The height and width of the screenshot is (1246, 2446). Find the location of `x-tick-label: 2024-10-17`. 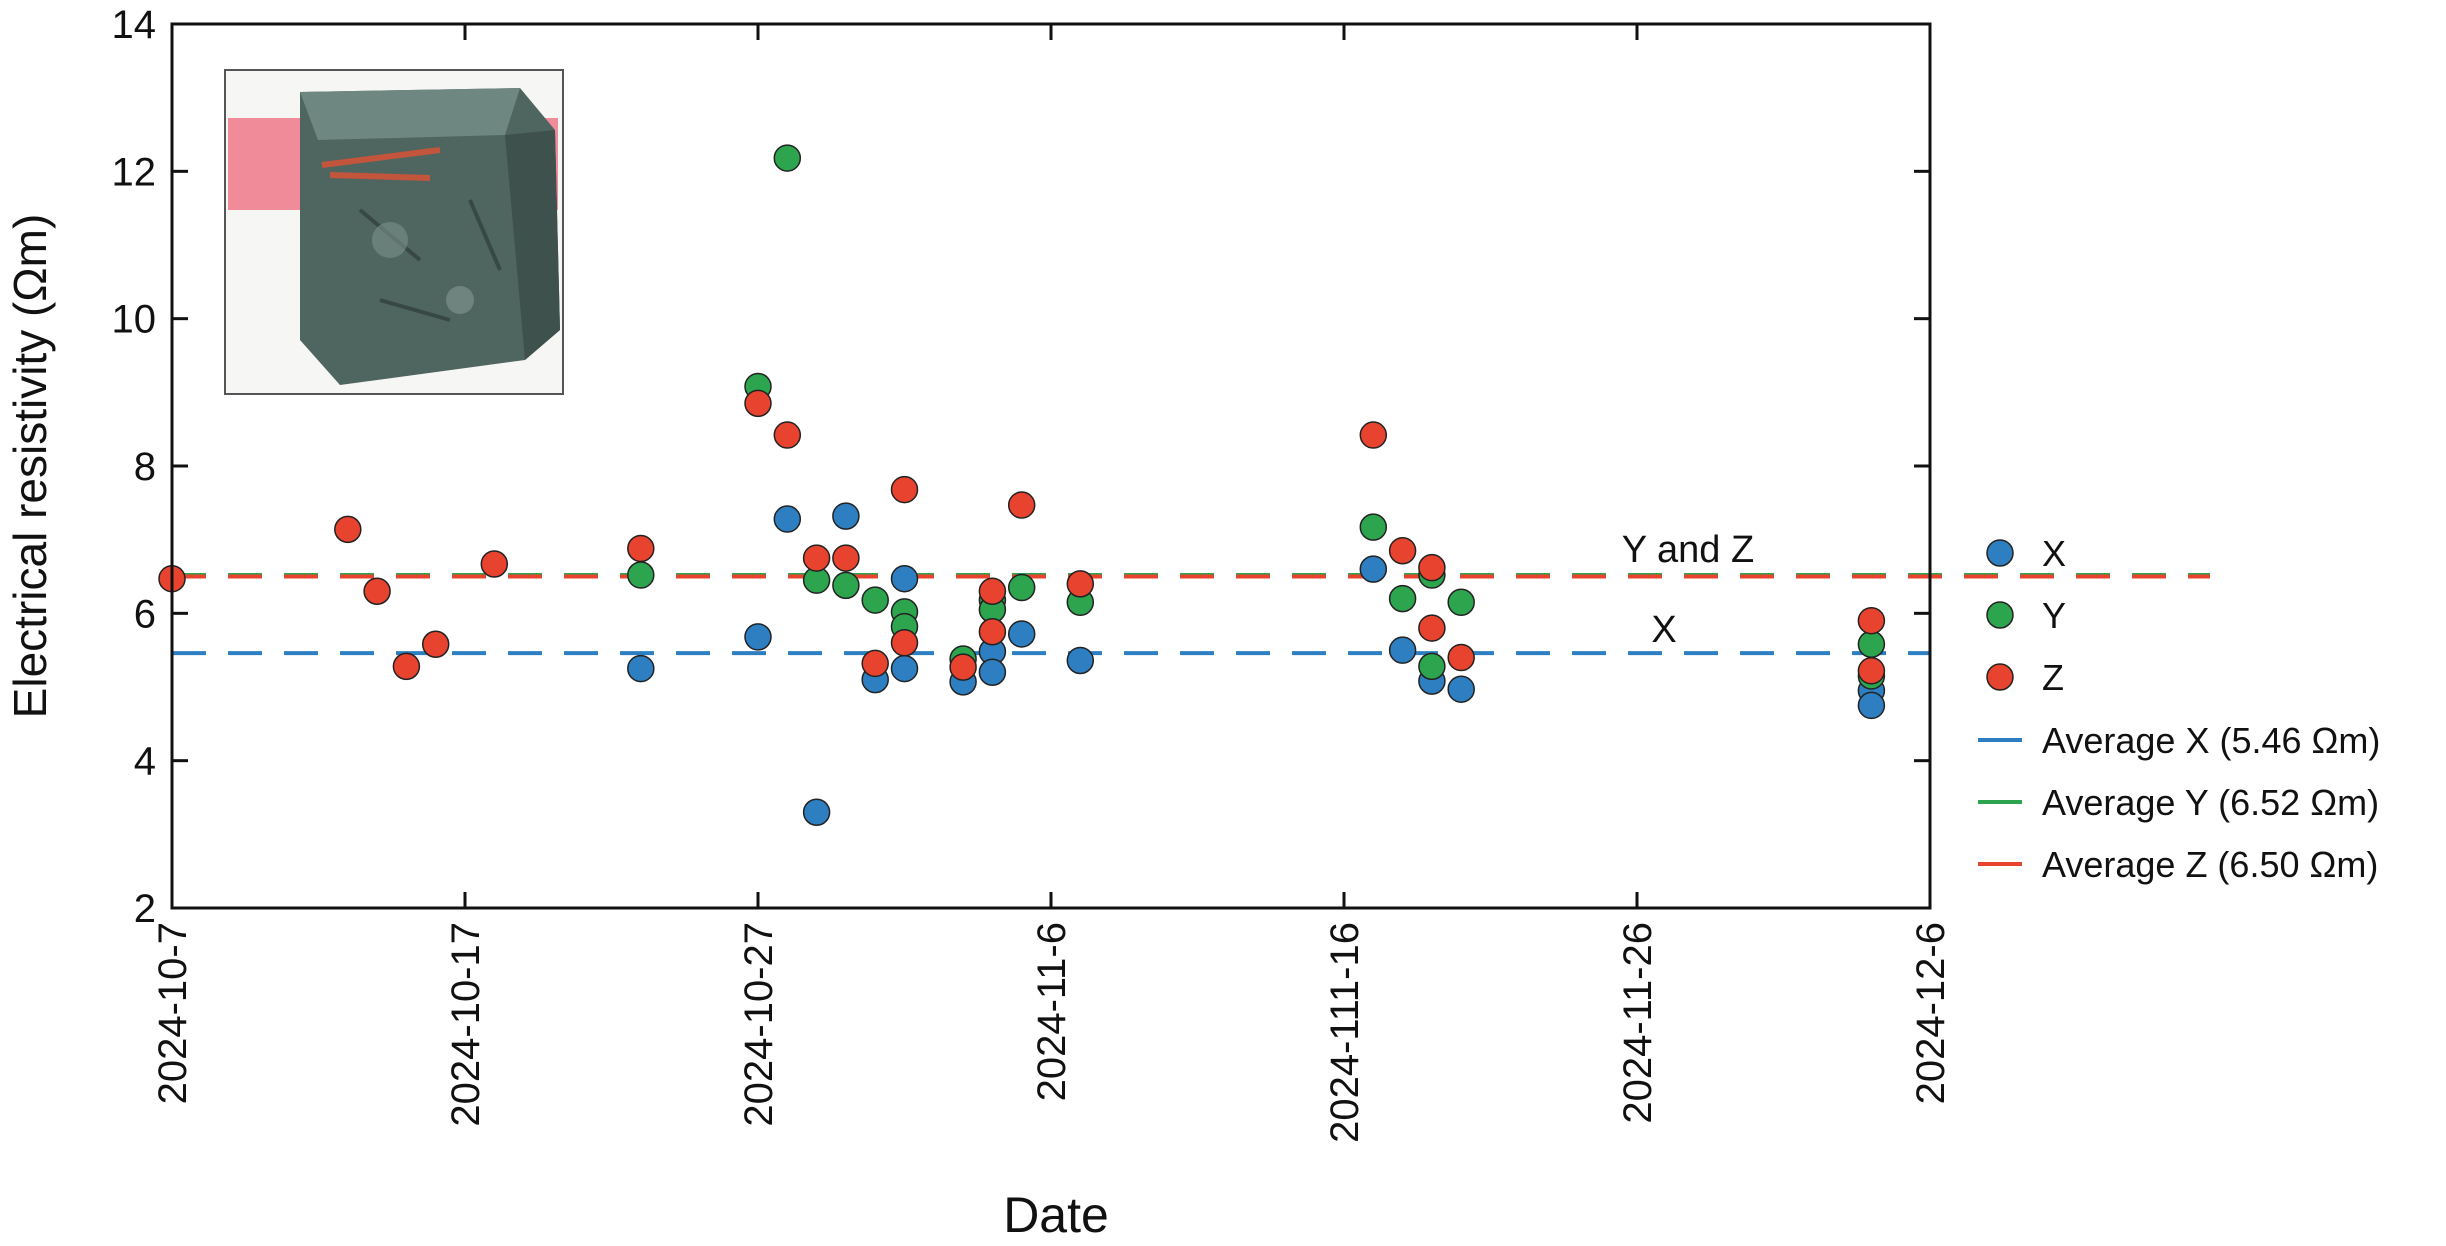

x-tick-label: 2024-10-17 is located at coordinates (466, 1024).